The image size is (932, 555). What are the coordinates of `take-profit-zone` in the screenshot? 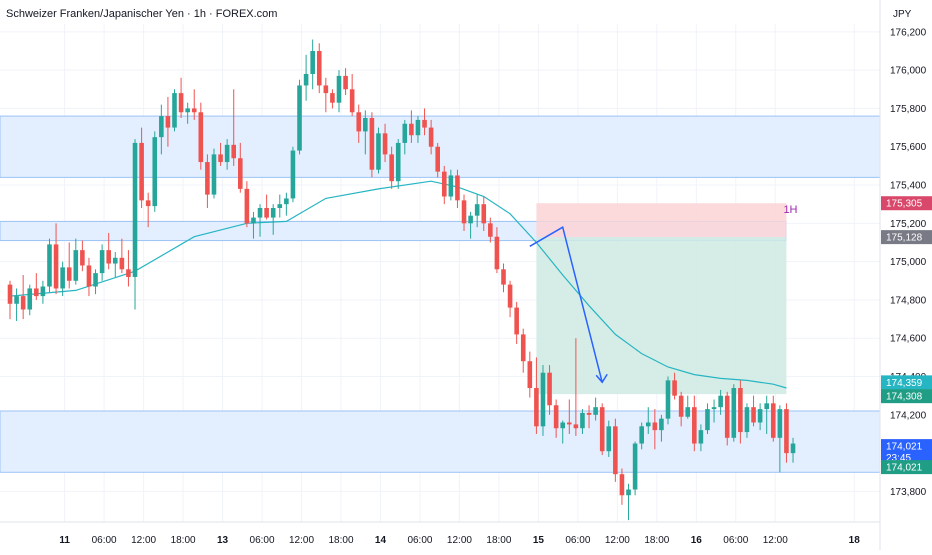 It's located at (661, 316).